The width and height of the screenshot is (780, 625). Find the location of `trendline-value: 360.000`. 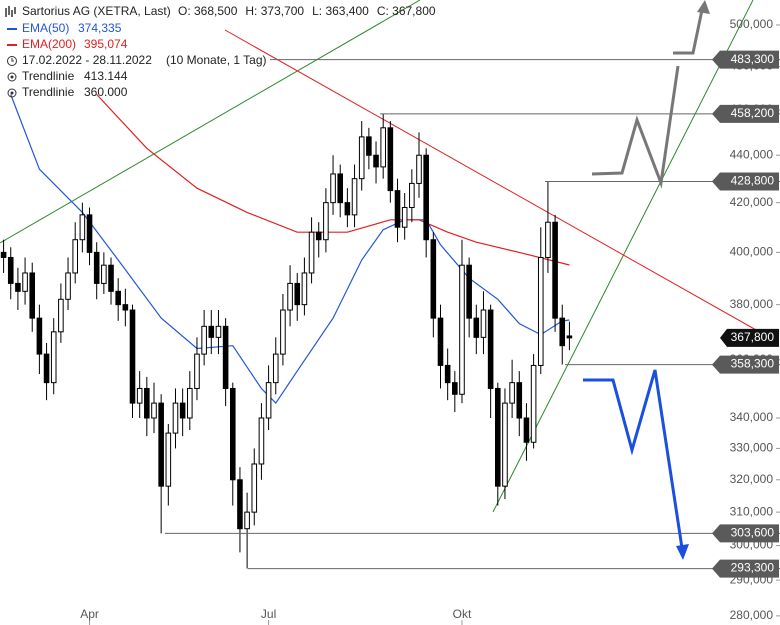

trendline-value: 360.000 is located at coordinates (106, 92).